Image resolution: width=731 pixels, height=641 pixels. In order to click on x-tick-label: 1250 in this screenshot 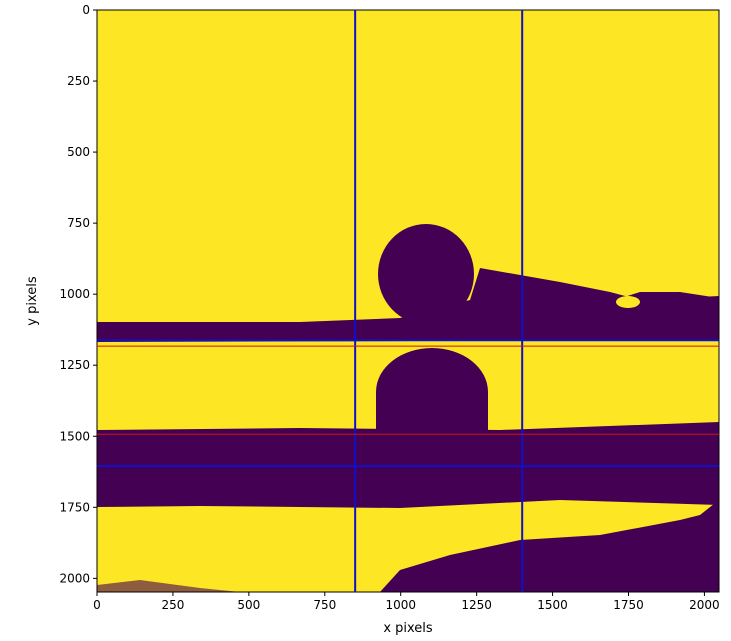, I will do `click(476, 605)`.